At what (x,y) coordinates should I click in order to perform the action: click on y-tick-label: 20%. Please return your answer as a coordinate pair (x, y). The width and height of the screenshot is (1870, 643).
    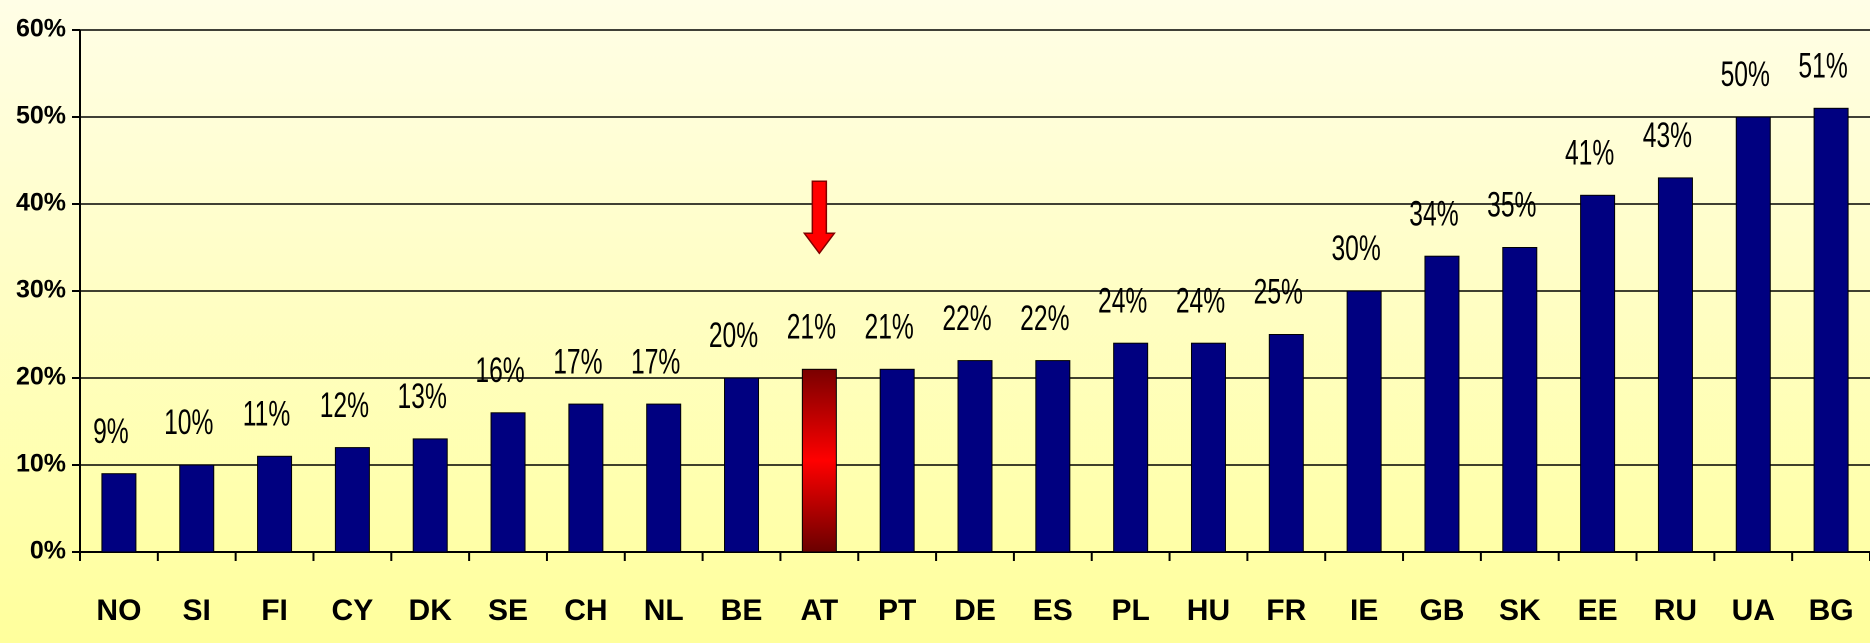
    Looking at the image, I should click on (41, 377).